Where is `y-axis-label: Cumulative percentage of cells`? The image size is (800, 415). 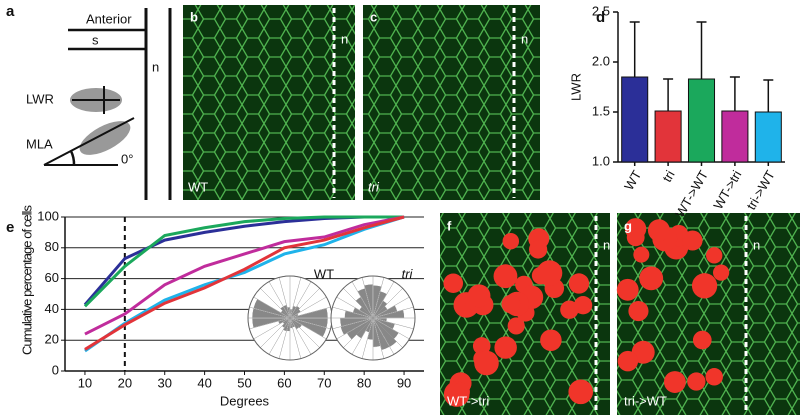 y-axis-label: Cumulative percentage of cells is located at coordinates (26, 280).